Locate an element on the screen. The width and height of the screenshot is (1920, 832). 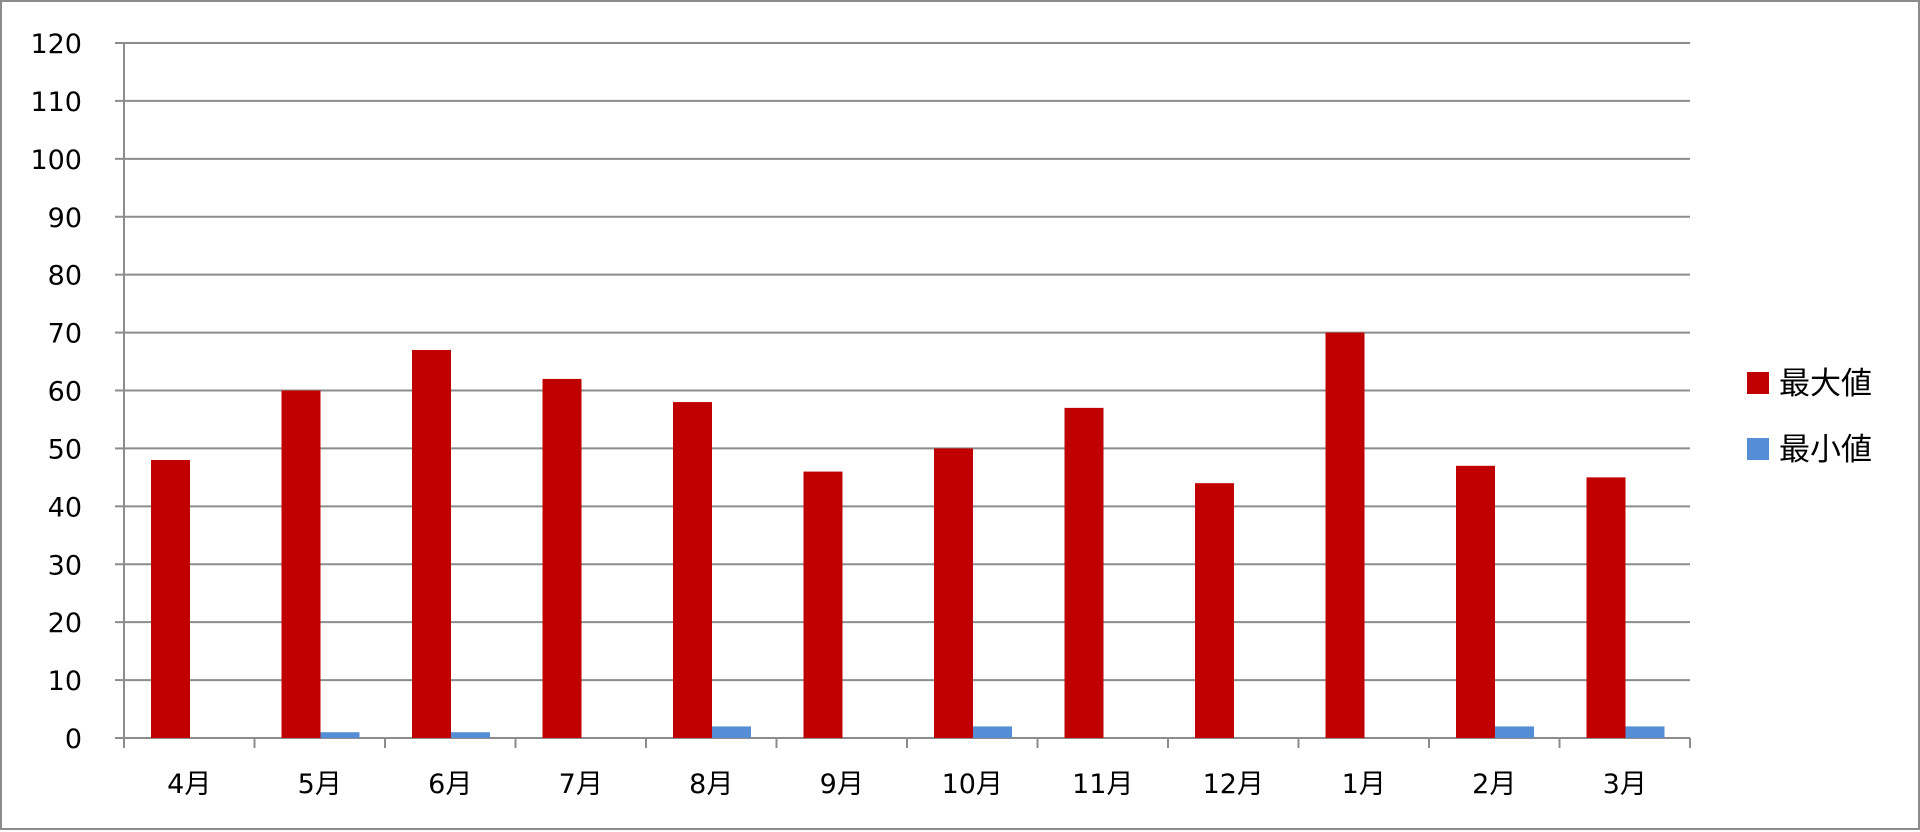
y-tick-label: 10 is located at coordinates (65, 681).